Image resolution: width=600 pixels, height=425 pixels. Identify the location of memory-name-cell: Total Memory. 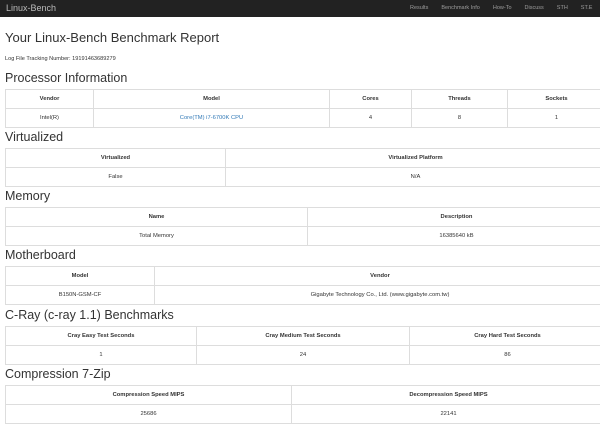
(156, 236).